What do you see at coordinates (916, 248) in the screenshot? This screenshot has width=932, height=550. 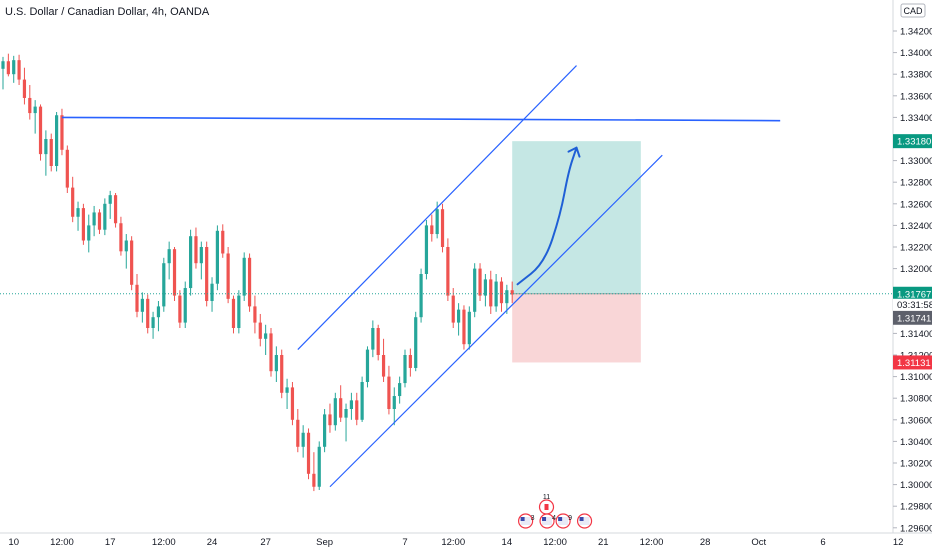 I see `price-tick-label: 1.32200` at bounding box center [916, 248].